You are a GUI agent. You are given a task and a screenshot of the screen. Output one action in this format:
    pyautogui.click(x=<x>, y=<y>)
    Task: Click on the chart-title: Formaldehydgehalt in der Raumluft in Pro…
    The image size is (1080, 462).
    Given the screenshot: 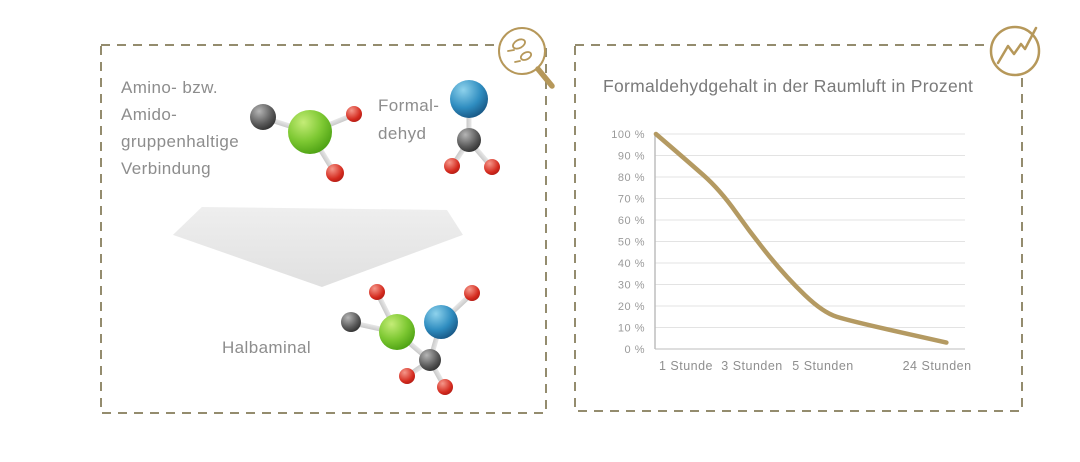 What is the action you would take?
    pyautogui.click(x=788, y=86)
    